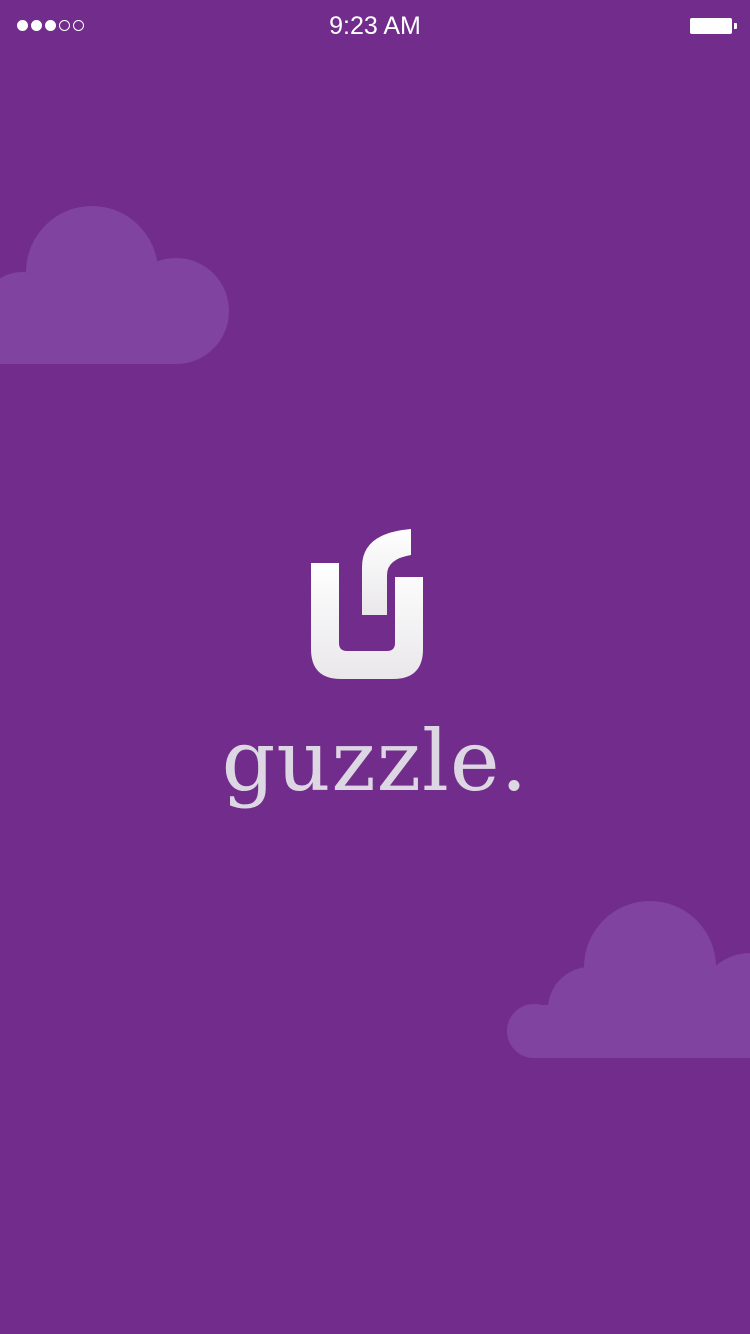  I want to click on signal-strength-icon, so click(50, 25).